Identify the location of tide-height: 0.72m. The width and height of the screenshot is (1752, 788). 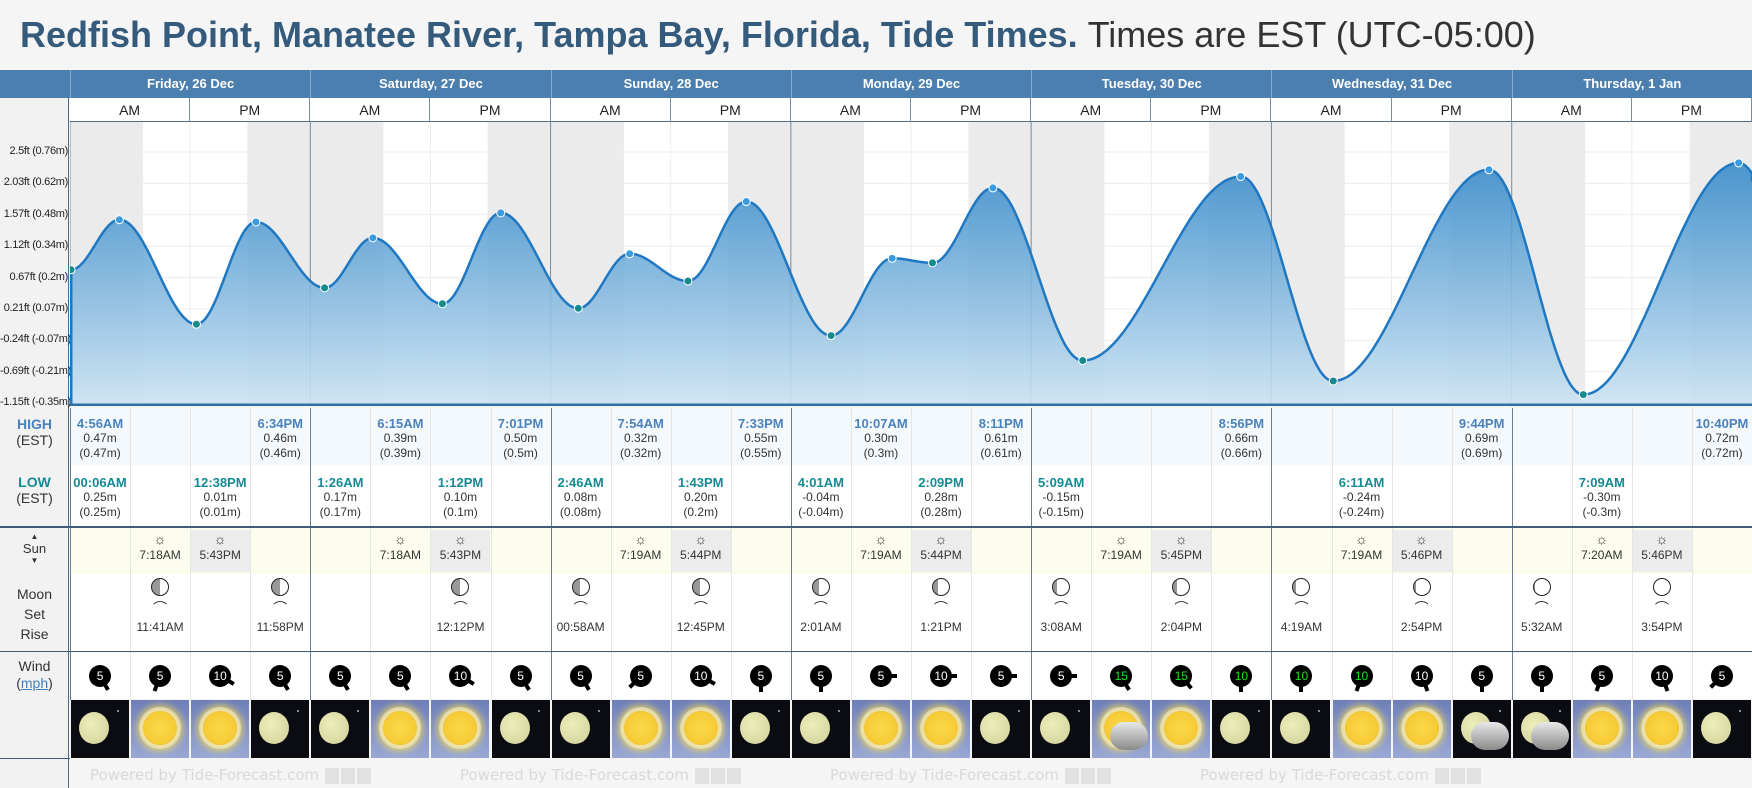
(1722, 438).